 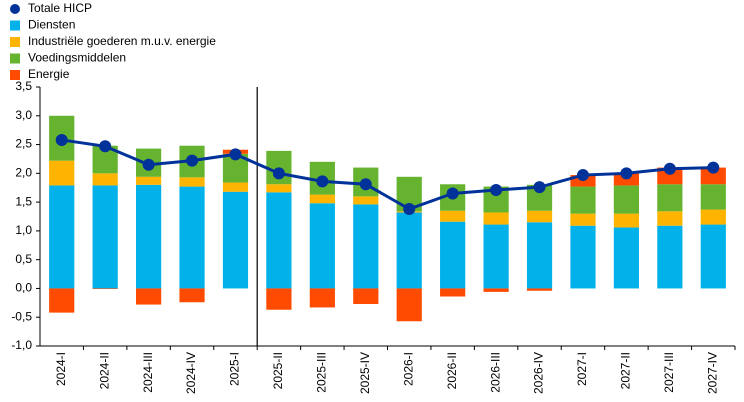 What do you see at coordinates (495, 372) in the screenshot?
I see `x-tick-label: 2026-III` at bounding box center [495, 372].